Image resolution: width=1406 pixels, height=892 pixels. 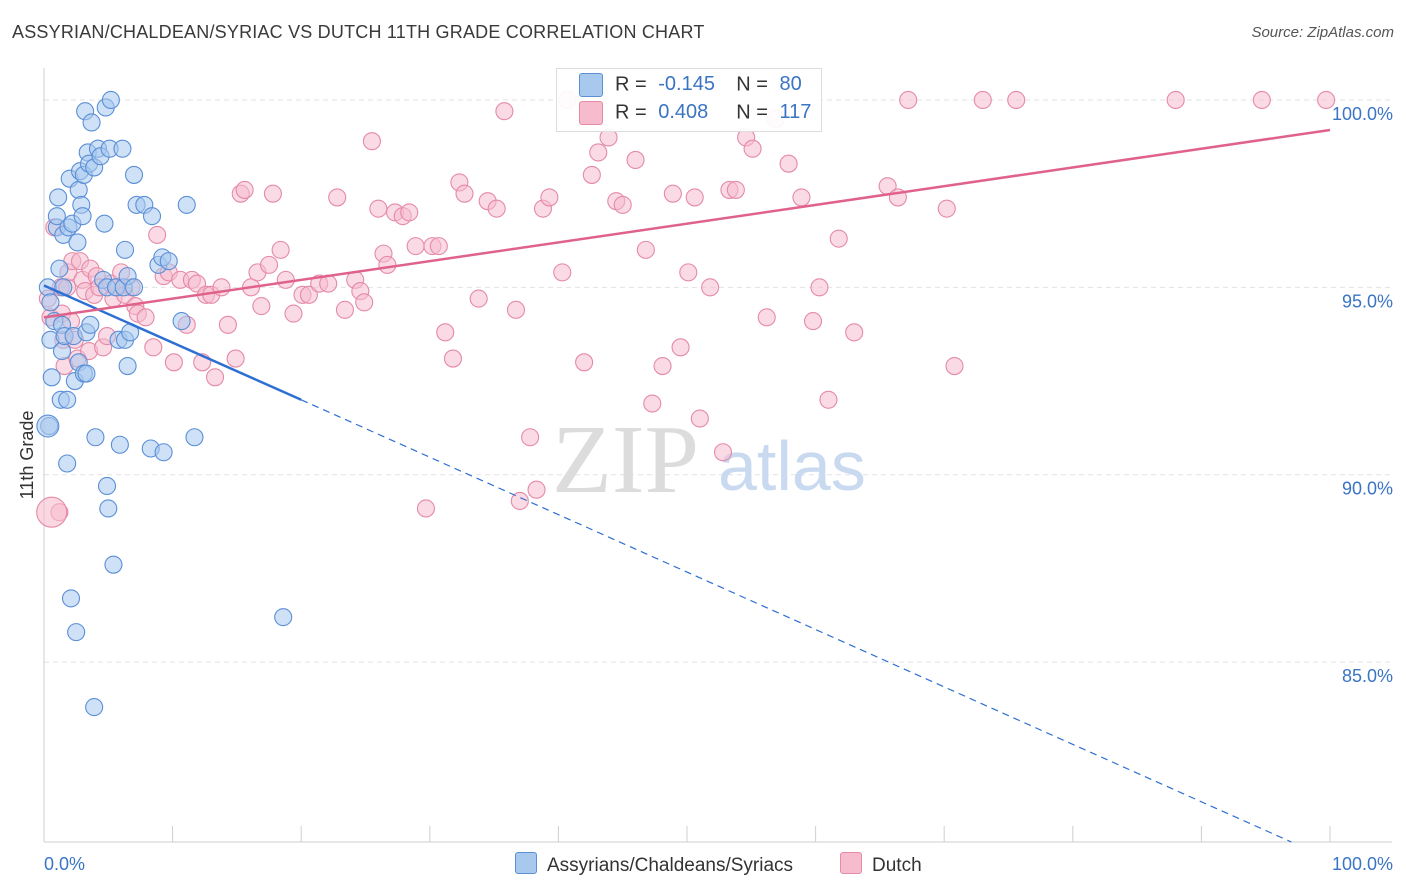 What do you see at coordinates (795, 112) in the screenshot?
I see `n-value: 117` at bounding box center [795, 112].